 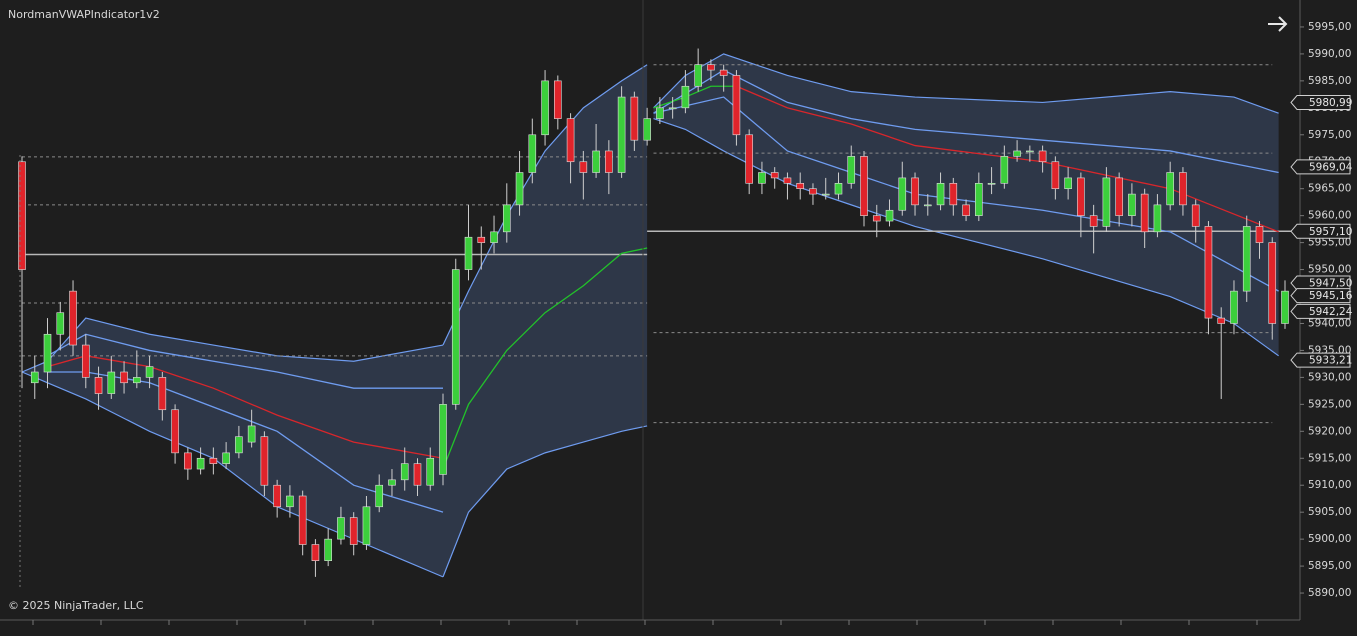 What do you see at coordinates (76, 605) in the screenshot?
I see `copyright: © 2025 NinjaTrader, LLC` at bounding box center [76, 605].